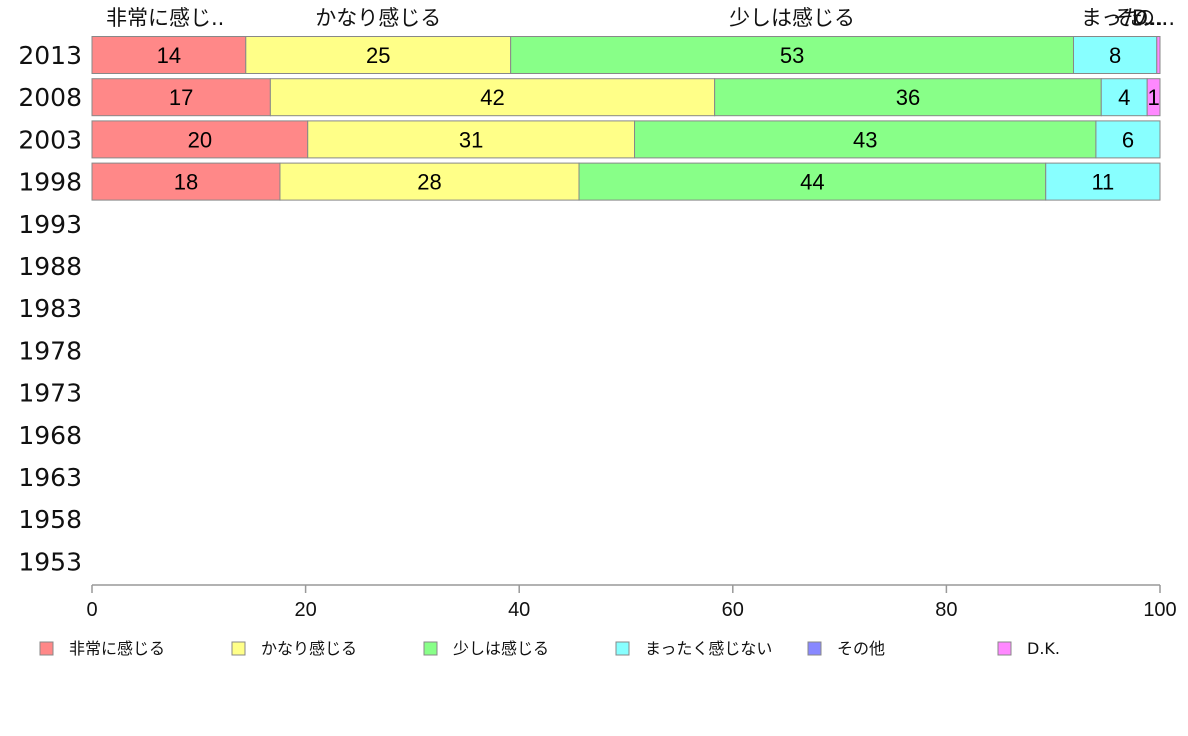 The image size is (1188, 736). What do you see at coordinates (50, 55) in the screenshot?
I see `year-label-2013: 2013` at bounding box center [50, 55].